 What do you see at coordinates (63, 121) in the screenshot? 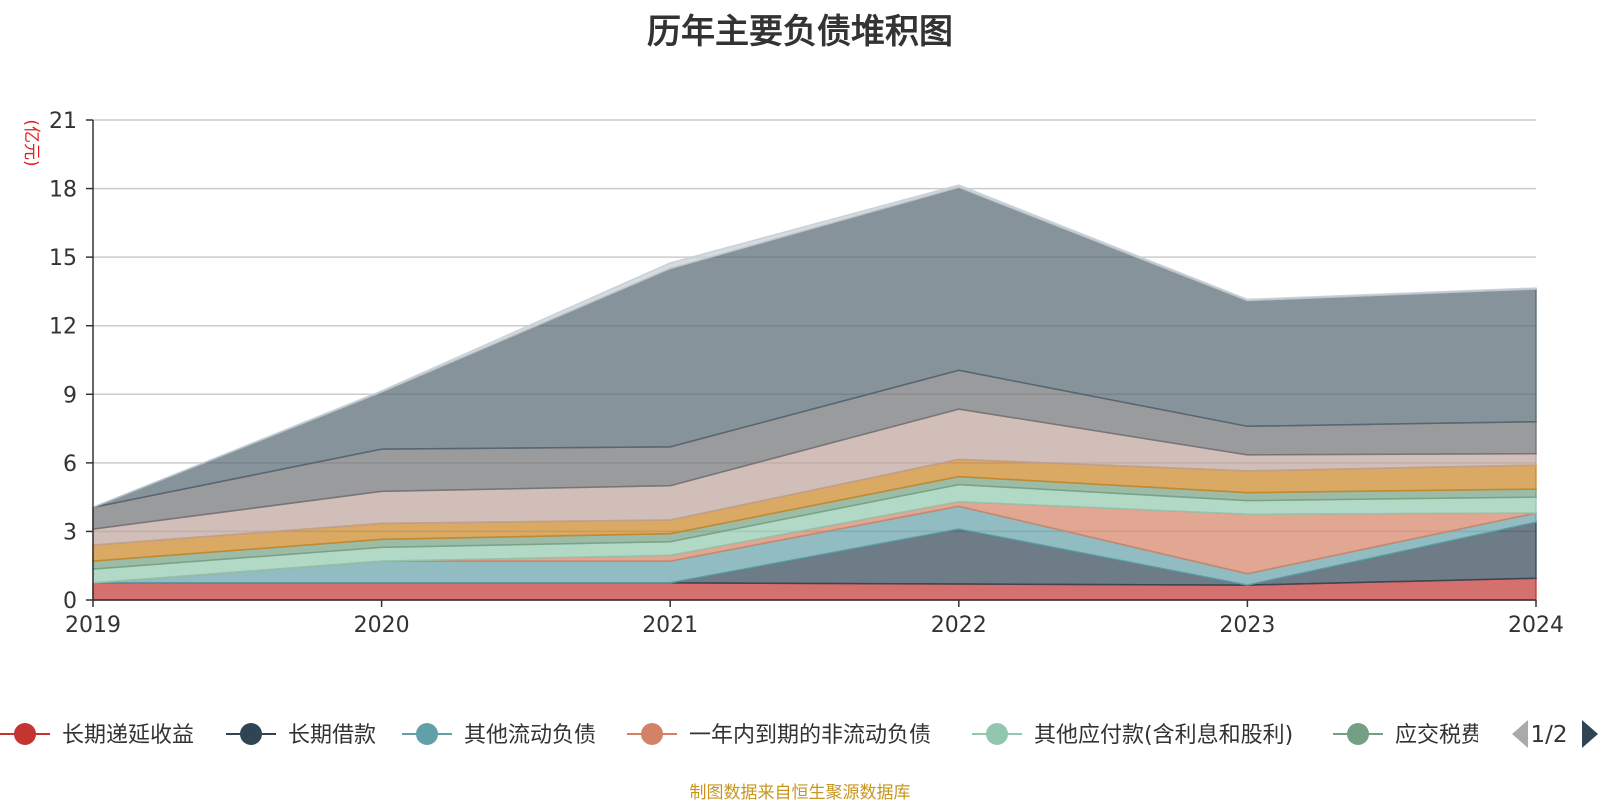
I see `y-tick-label: 21` at bounding box center [63, 121].